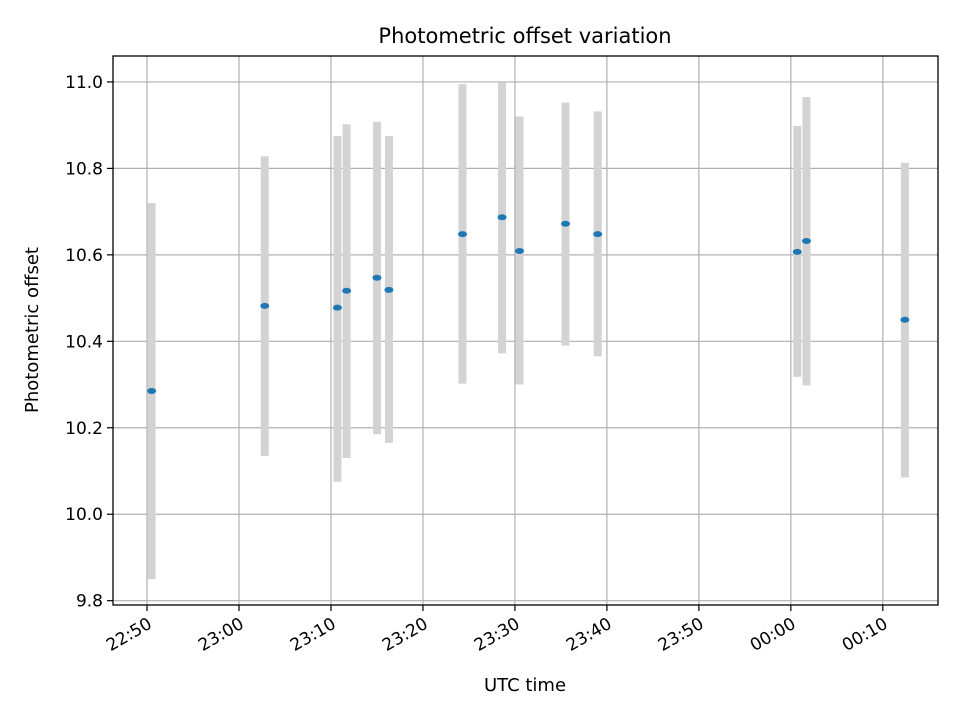 The height and width of the screenshot is (720, 960). I want to click on y-tick-label: 10.0, so click(84, 515).